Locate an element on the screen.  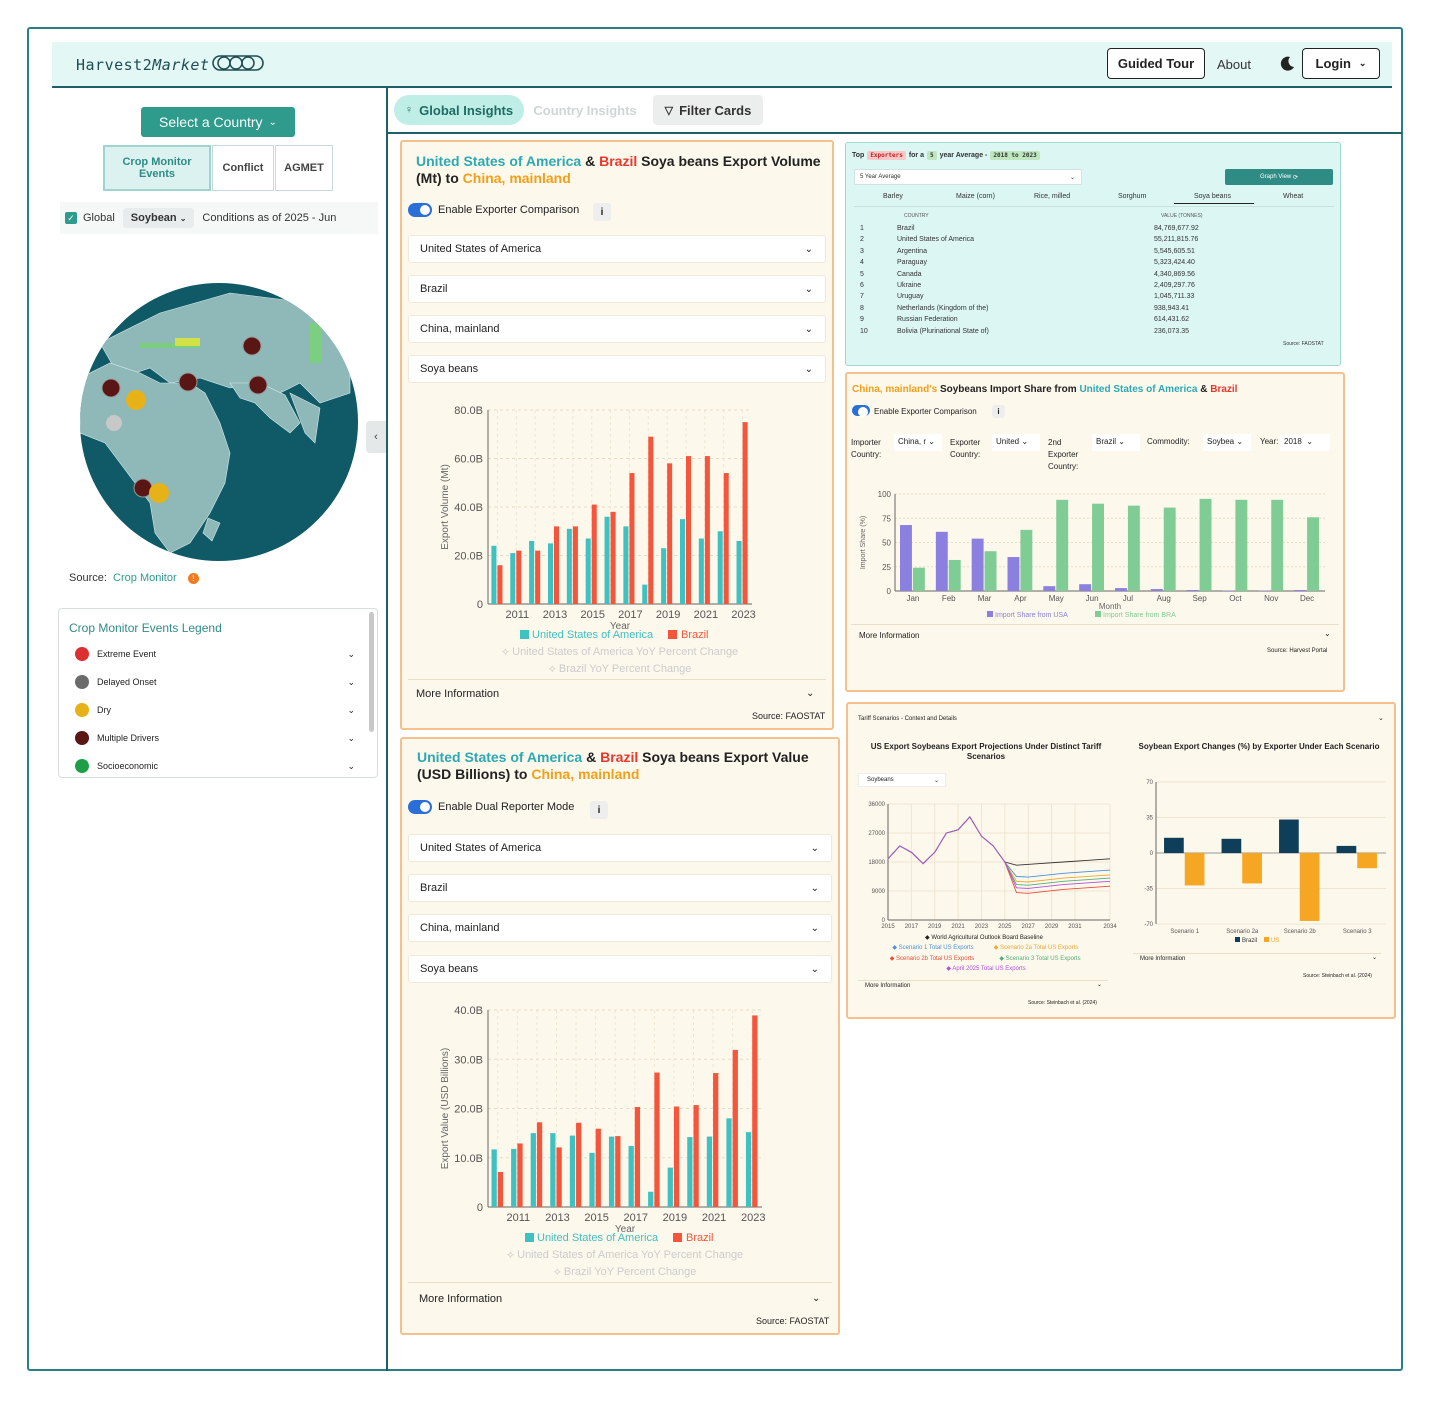
tab-agmet: AGMET is located at coordinates (304, 168).